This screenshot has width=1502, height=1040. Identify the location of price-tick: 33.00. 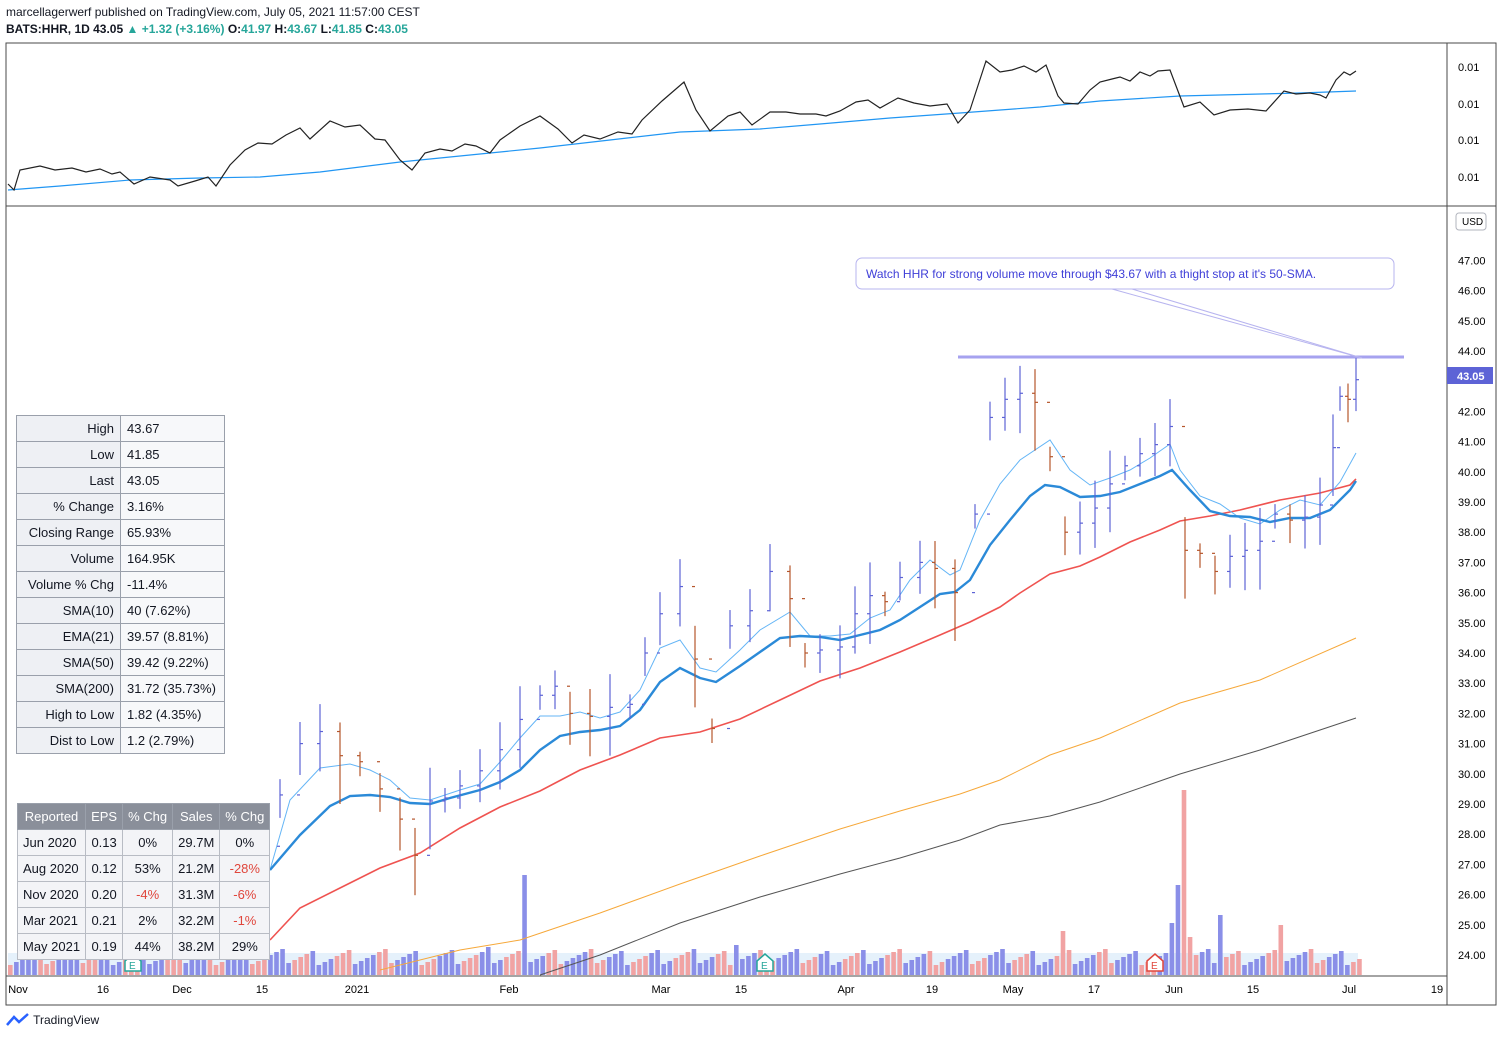
(1472, 684).